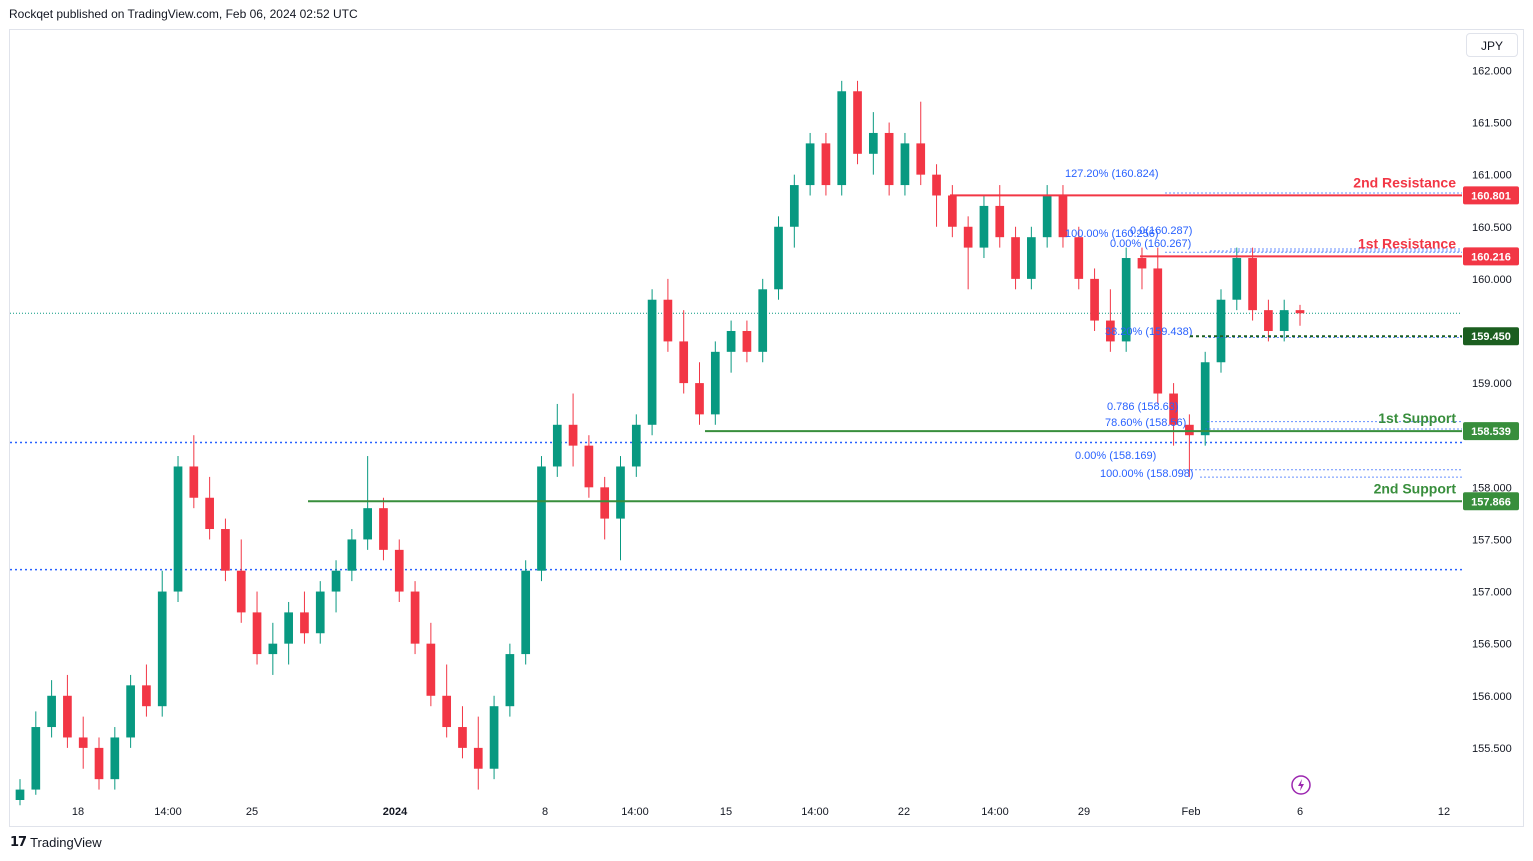  Describe the element at coordinates (1300, 812) in the screenshot. I see `x-tick-label: 6` at that location.